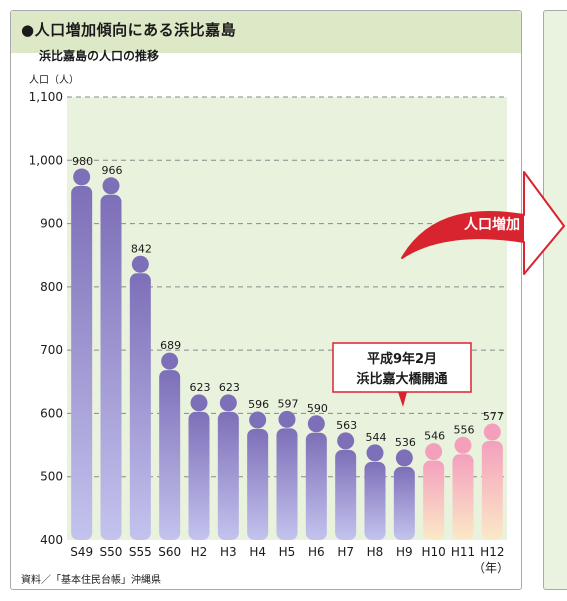 Image resolution: width=567 pixels, height=601 pixels. I want to click on y-tick-label: 700, so click(51, 350).